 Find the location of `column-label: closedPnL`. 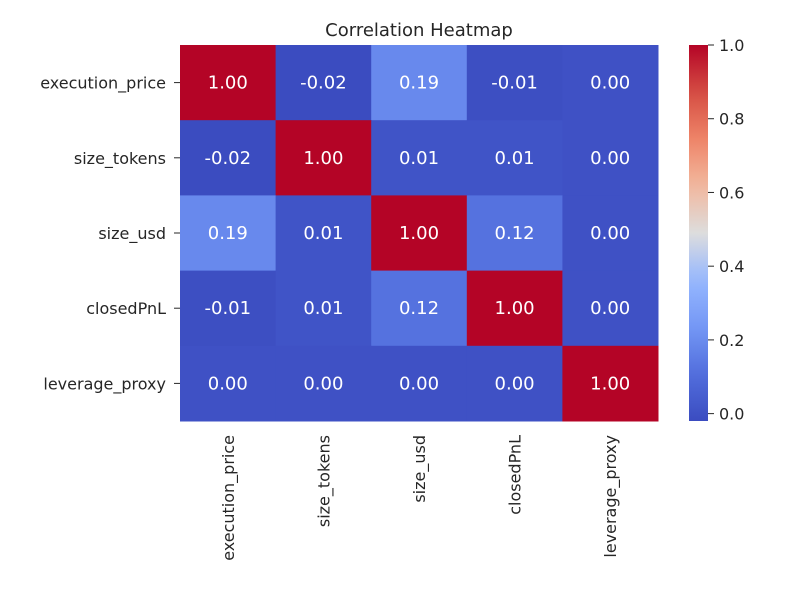

column-label: closedPnL is located at coordinates (515, 475).